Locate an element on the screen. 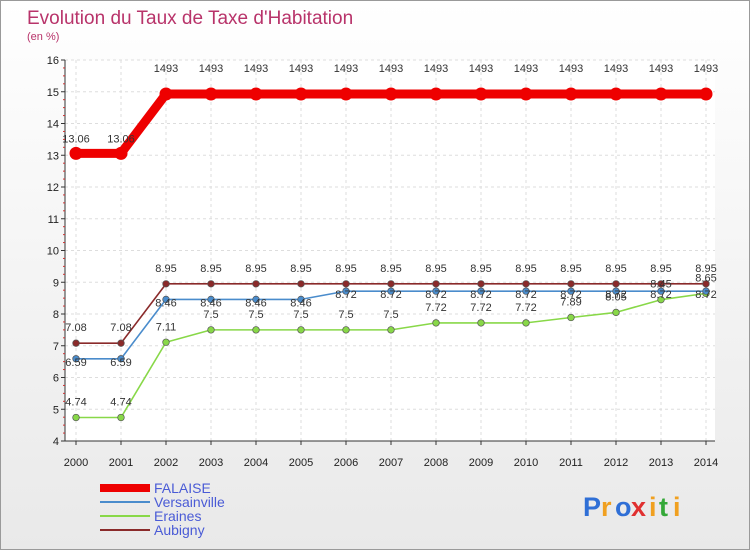 The image size is (750, 550). x-tick-label: 2010 is located at coordinates (526, 463).